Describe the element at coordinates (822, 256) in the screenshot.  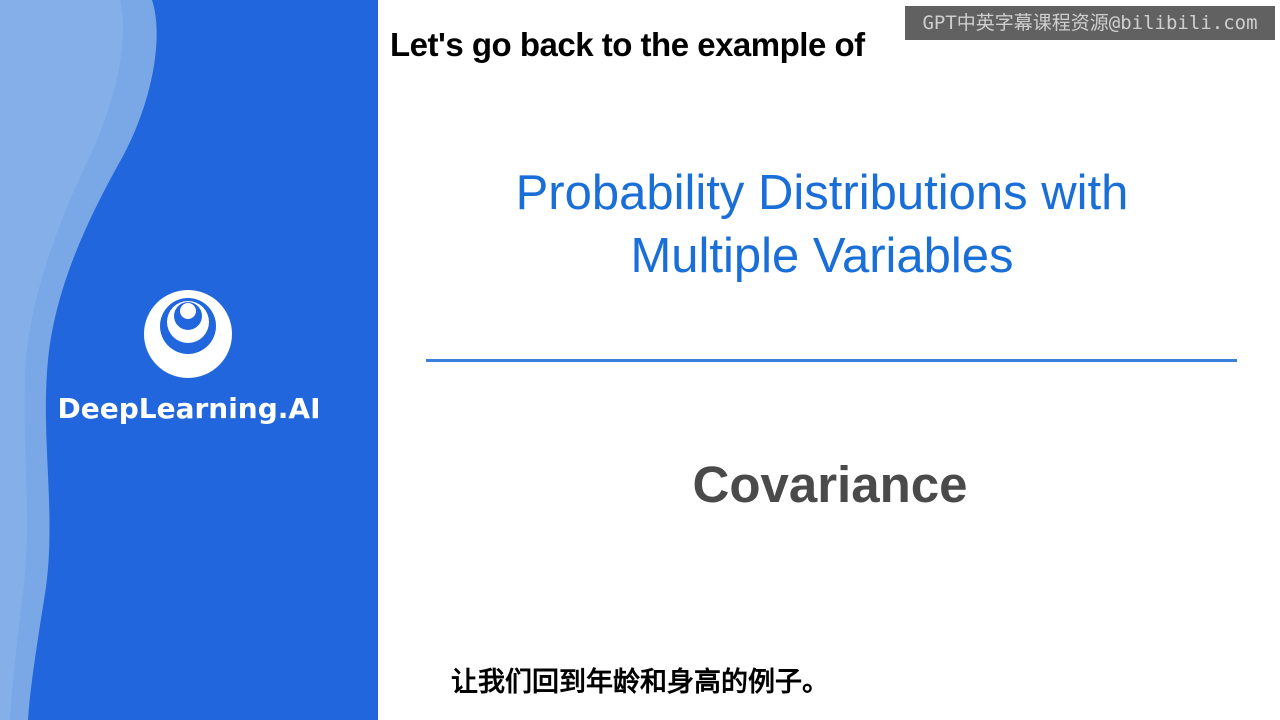
I see `slide-title-line-2: Multiple Variables` at that location.